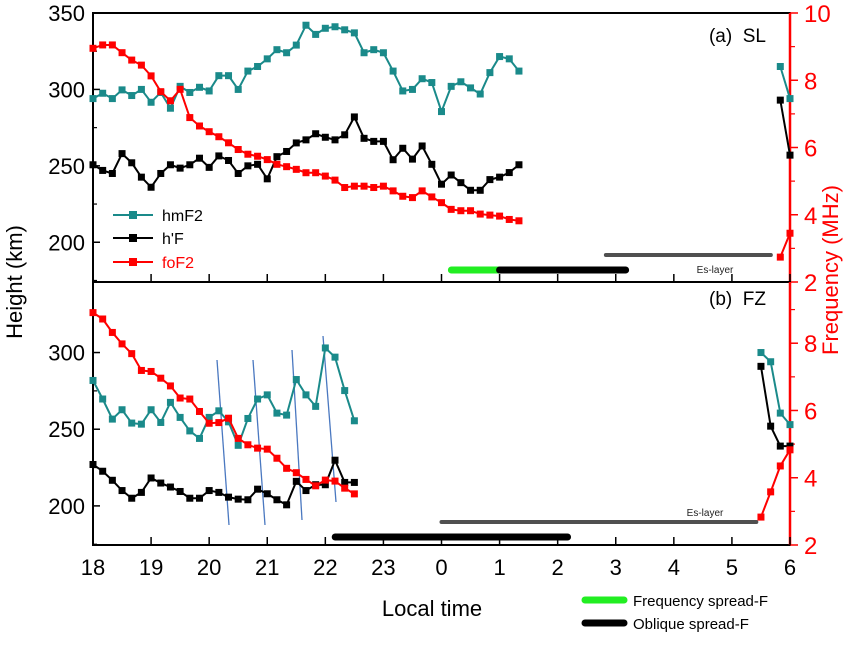 Image resolution: width=858 pixels, height=653 pixels. I want to click on y2-tick-label: 4, so click(810, 216).